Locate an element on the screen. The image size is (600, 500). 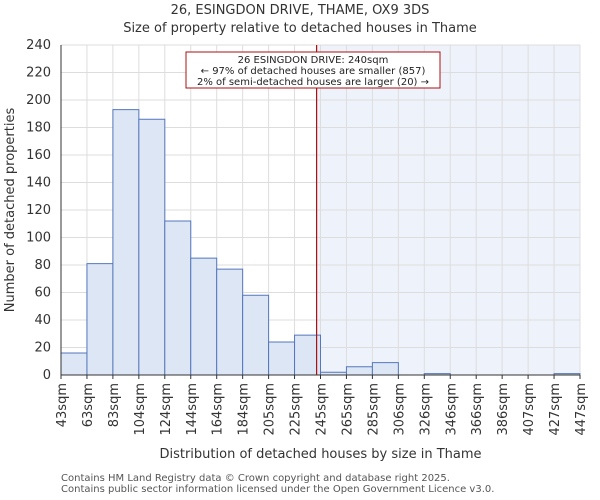
x-tick-label: 326sqm is located at coordinates (425, 409).